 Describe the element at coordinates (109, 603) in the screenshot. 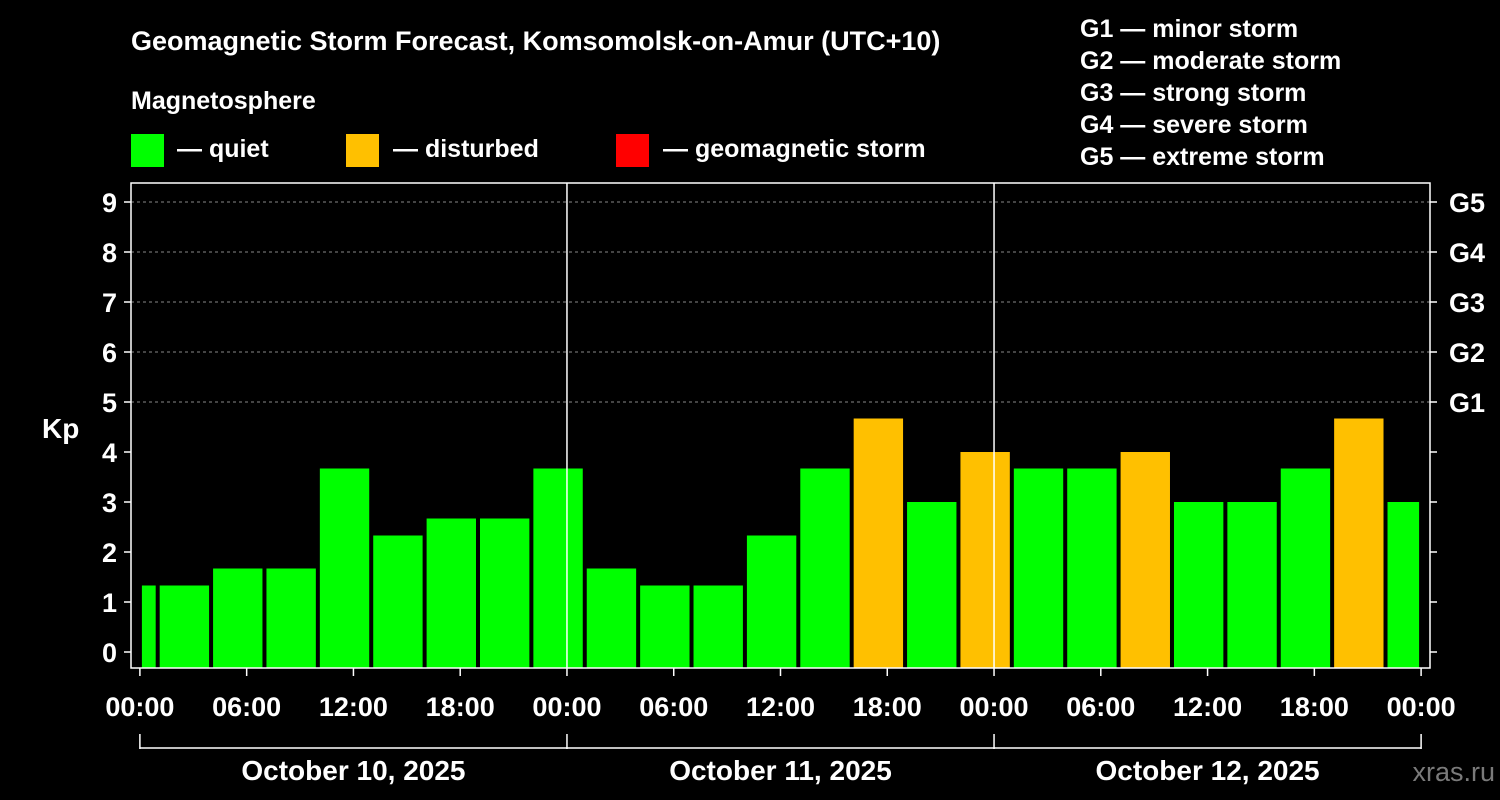

I see `y-tick-label-1: 1` at that location.